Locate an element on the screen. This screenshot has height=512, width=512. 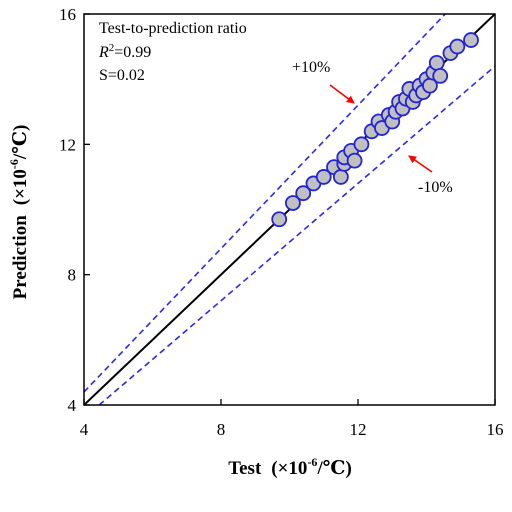
y-tick-label: 12 is located at coordinates (67, 144).